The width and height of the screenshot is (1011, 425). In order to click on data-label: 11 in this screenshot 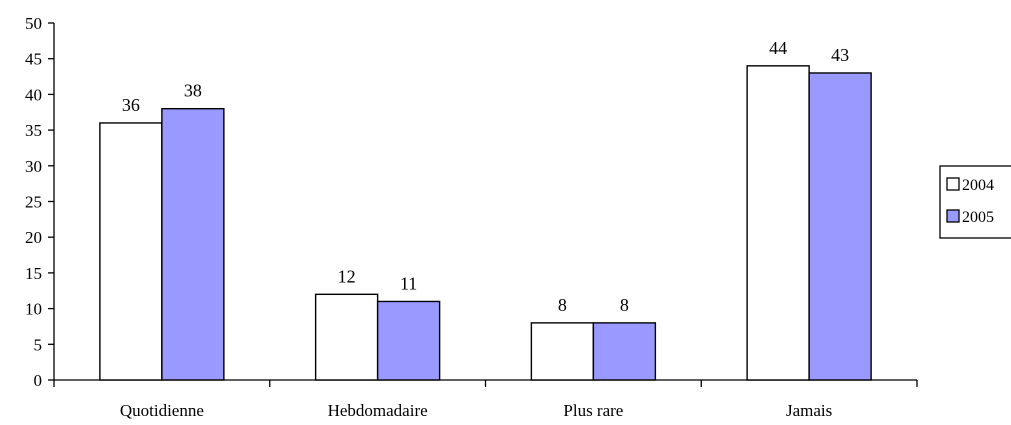, I will do `click(408, 283)`.